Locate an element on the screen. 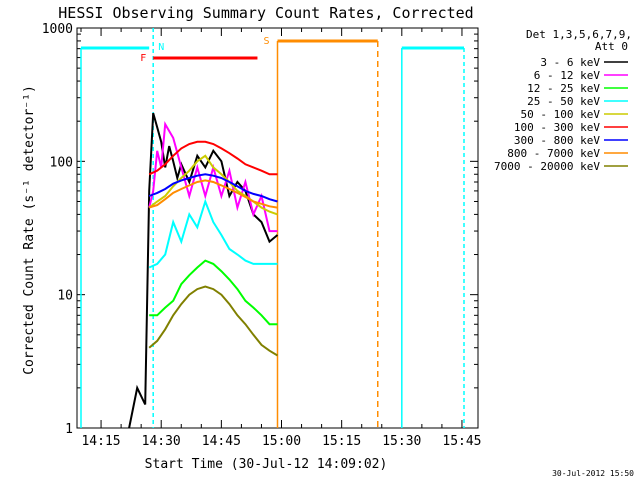  x-axis-label: Start Time (30-Jul-12 14:09:02) is located at coordinates (266, 464).